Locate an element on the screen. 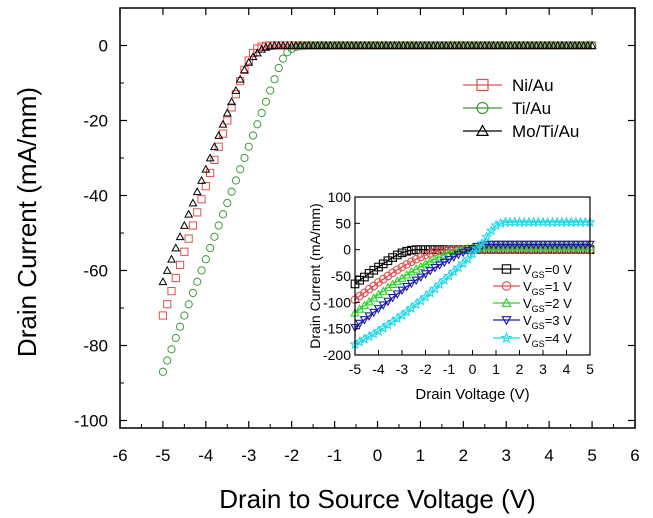 The width and height of the screenshot is (653, 518). main-legend-marker-mo-ti-au is located at coordinates (482, 130).